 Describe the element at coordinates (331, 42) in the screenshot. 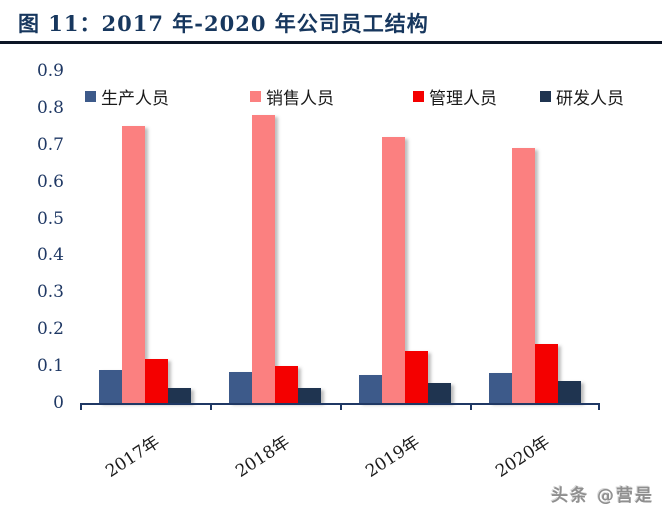

I see `title-divider` at that location.